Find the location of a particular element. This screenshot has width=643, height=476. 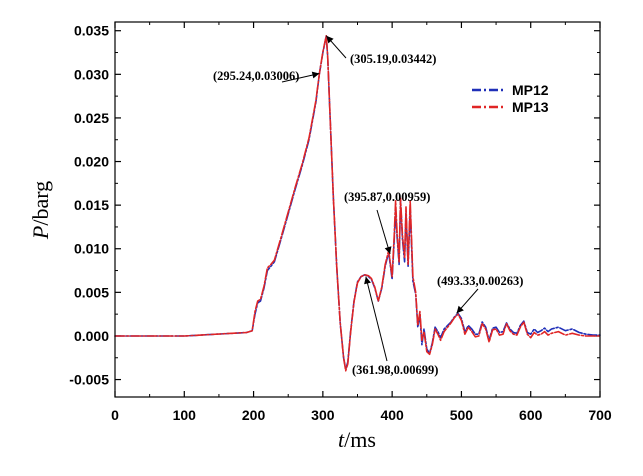

legend-label-mp12: MP12 is located at coordinates (530, 90).